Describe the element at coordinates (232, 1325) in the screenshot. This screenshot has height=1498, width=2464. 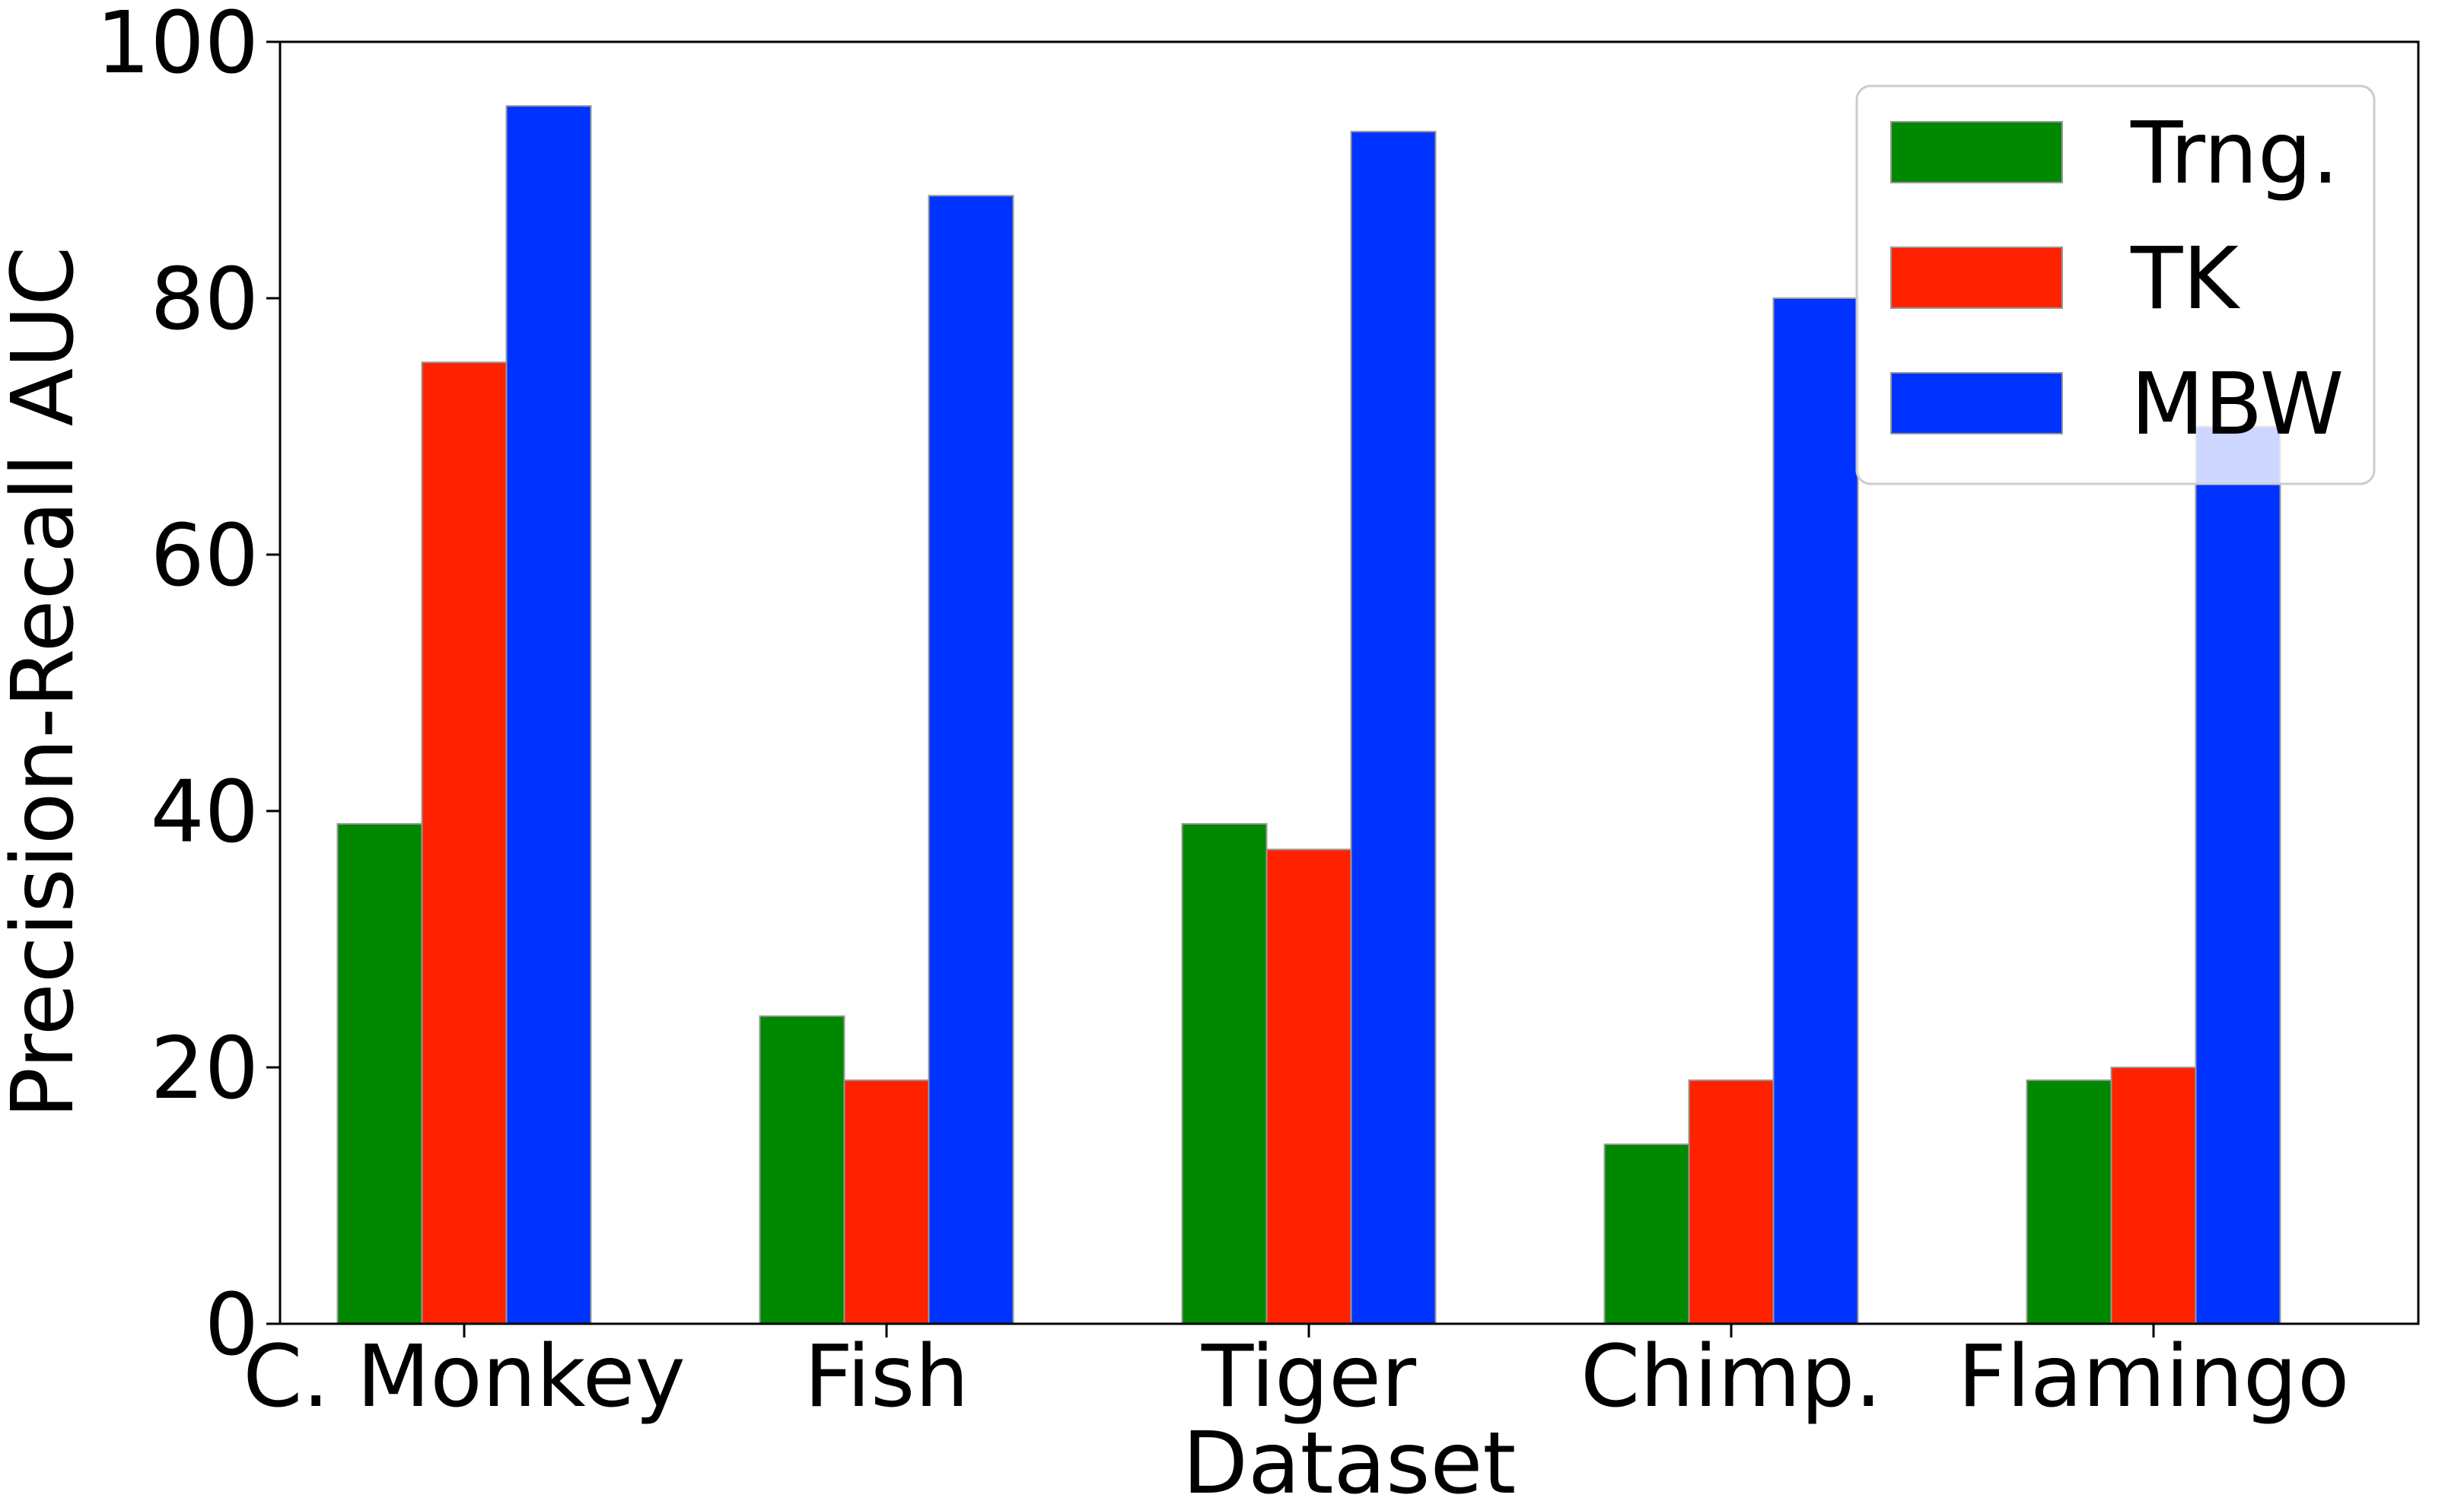
I see `y-tick-label: 0` at that location.